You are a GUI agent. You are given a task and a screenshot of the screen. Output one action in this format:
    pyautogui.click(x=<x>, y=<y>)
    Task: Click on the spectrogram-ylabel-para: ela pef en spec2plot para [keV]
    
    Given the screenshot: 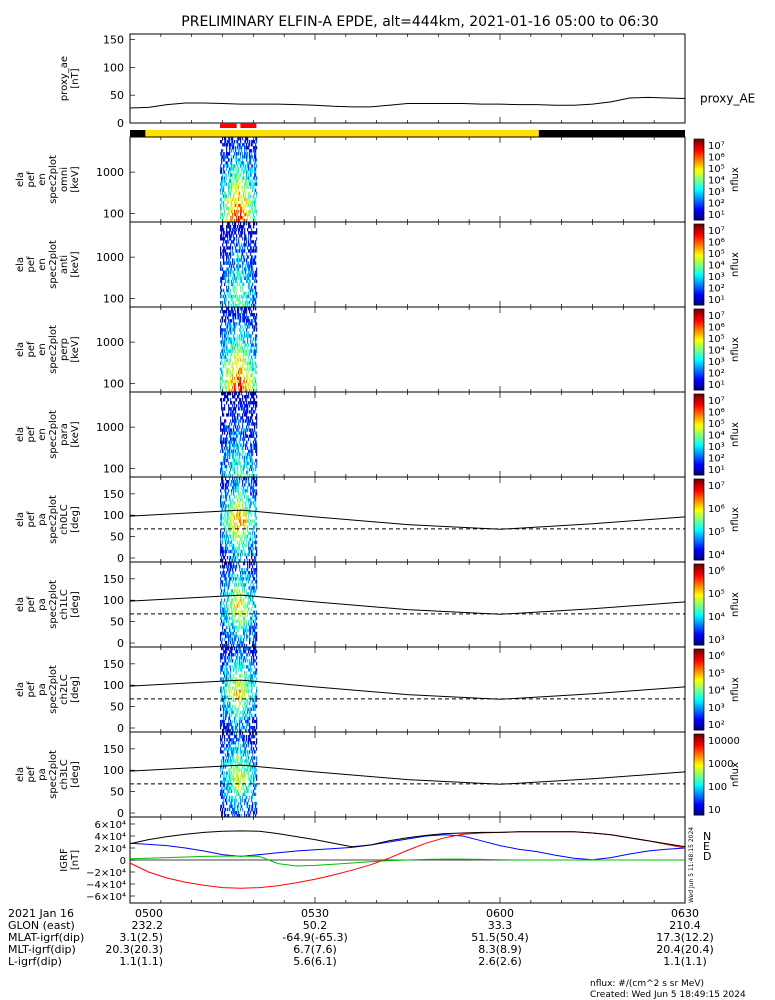 What is the action you would take?
    pyautogui.click(x=48, y=434)
    